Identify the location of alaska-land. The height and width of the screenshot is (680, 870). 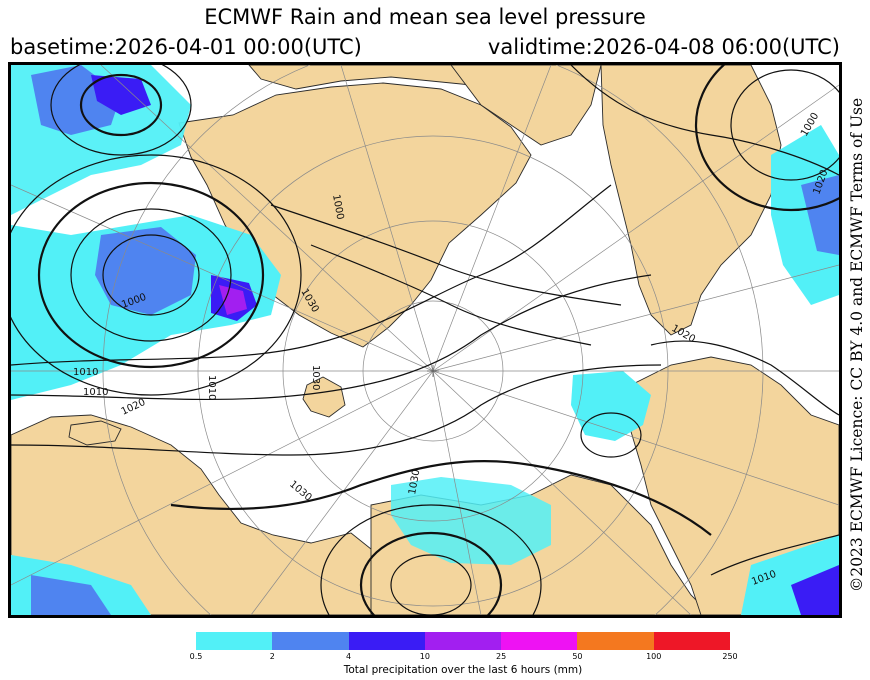
(691, 200).